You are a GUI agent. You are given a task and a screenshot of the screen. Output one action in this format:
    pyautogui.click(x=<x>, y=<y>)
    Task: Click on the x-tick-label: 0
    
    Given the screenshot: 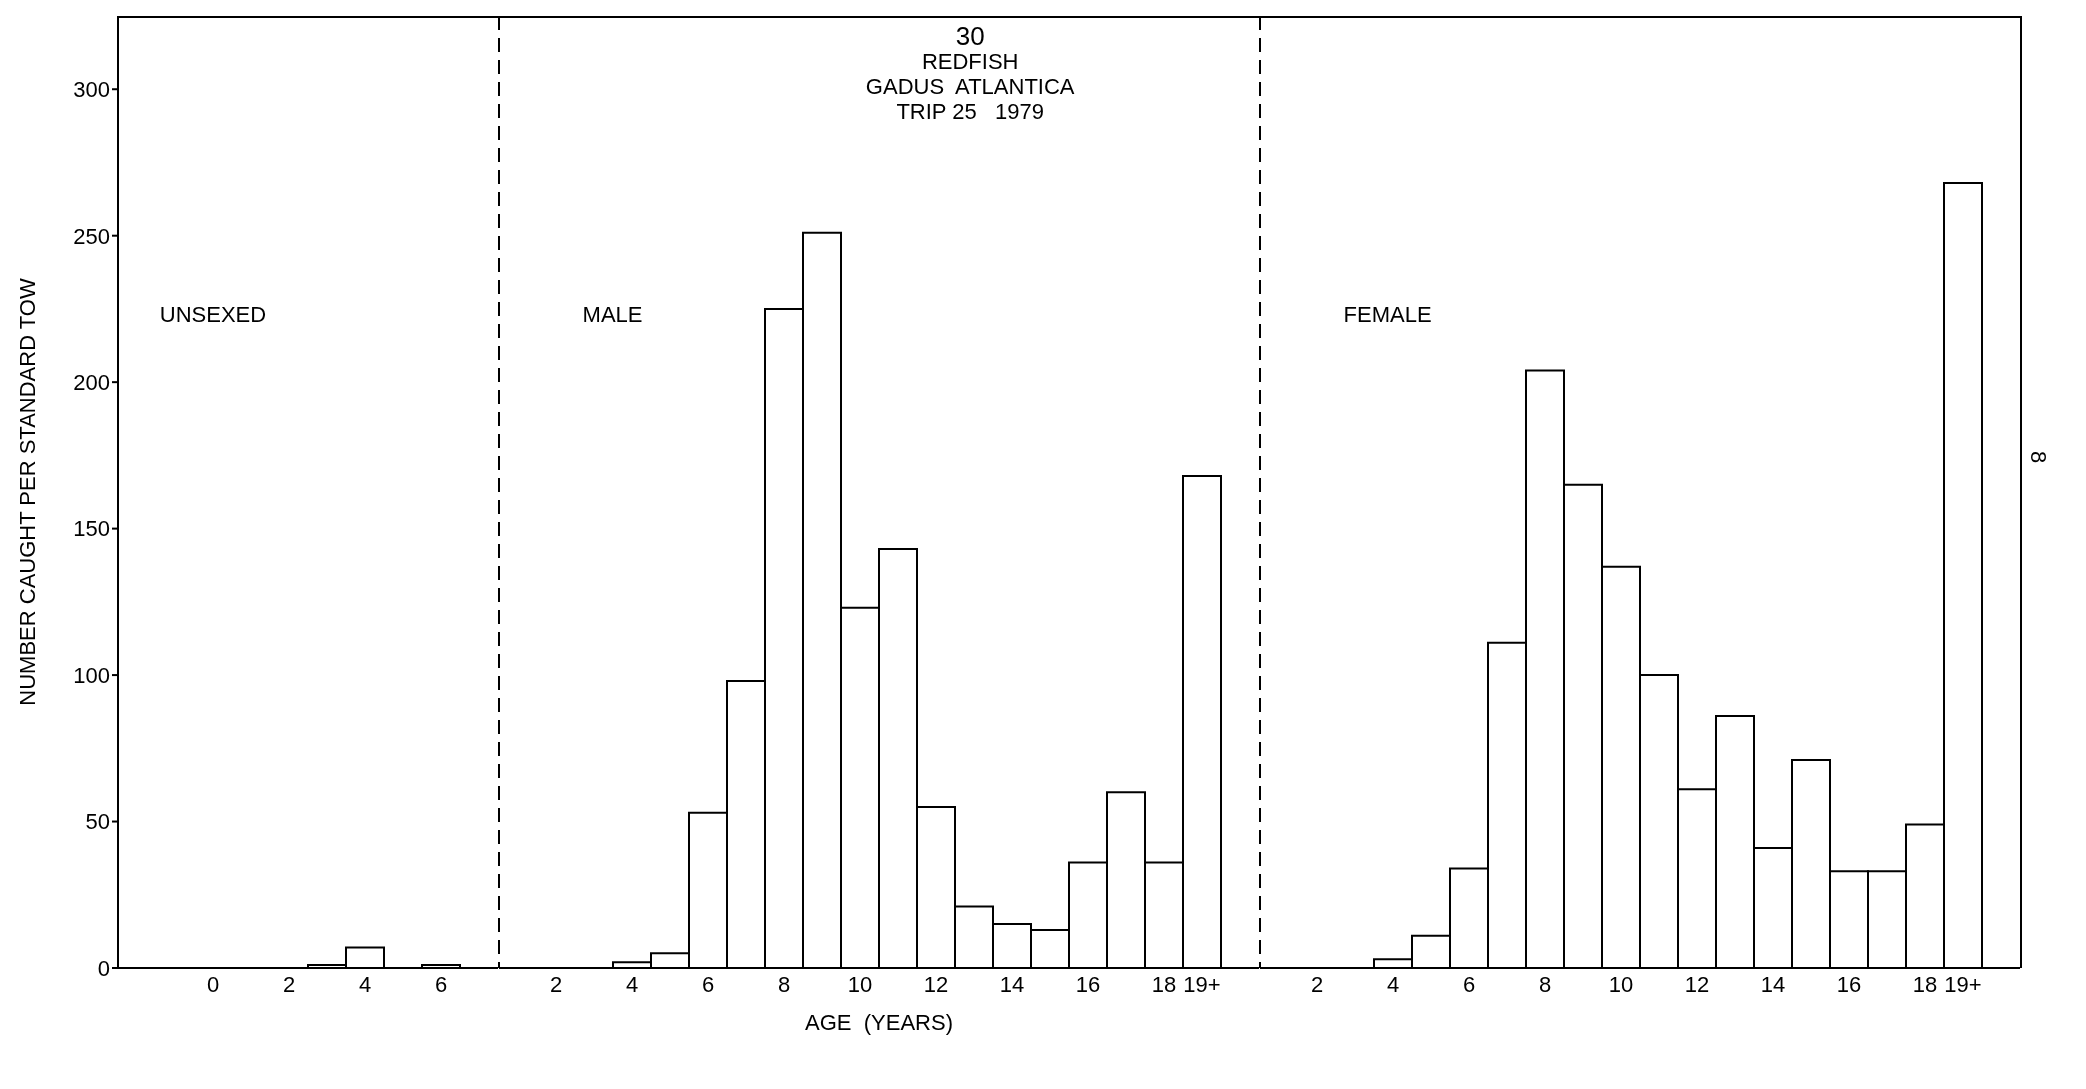 What is the action you would take?
    pyautogui.click(x=213, y=984)
    